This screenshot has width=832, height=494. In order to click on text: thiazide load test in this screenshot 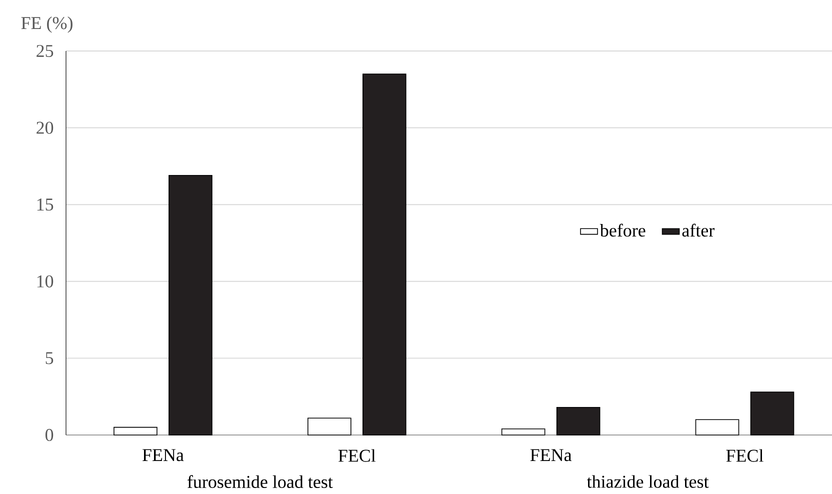, I will do `click(647, 481)`.